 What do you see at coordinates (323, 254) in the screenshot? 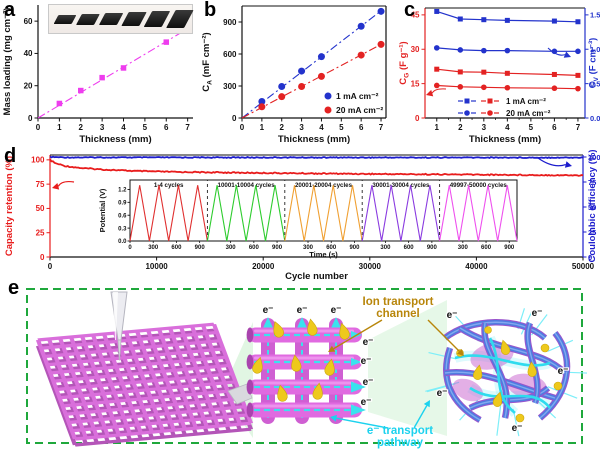
I see `inset-x-axis-title: Time (s)` at bounding box center [323, 254].